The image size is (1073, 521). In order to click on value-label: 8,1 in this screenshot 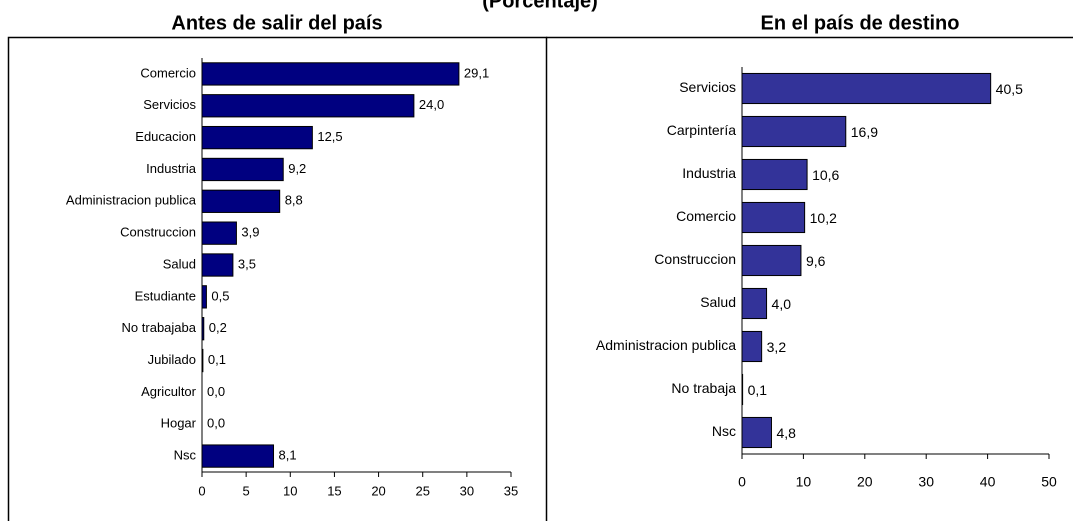, I will do `click(288, 455)`.